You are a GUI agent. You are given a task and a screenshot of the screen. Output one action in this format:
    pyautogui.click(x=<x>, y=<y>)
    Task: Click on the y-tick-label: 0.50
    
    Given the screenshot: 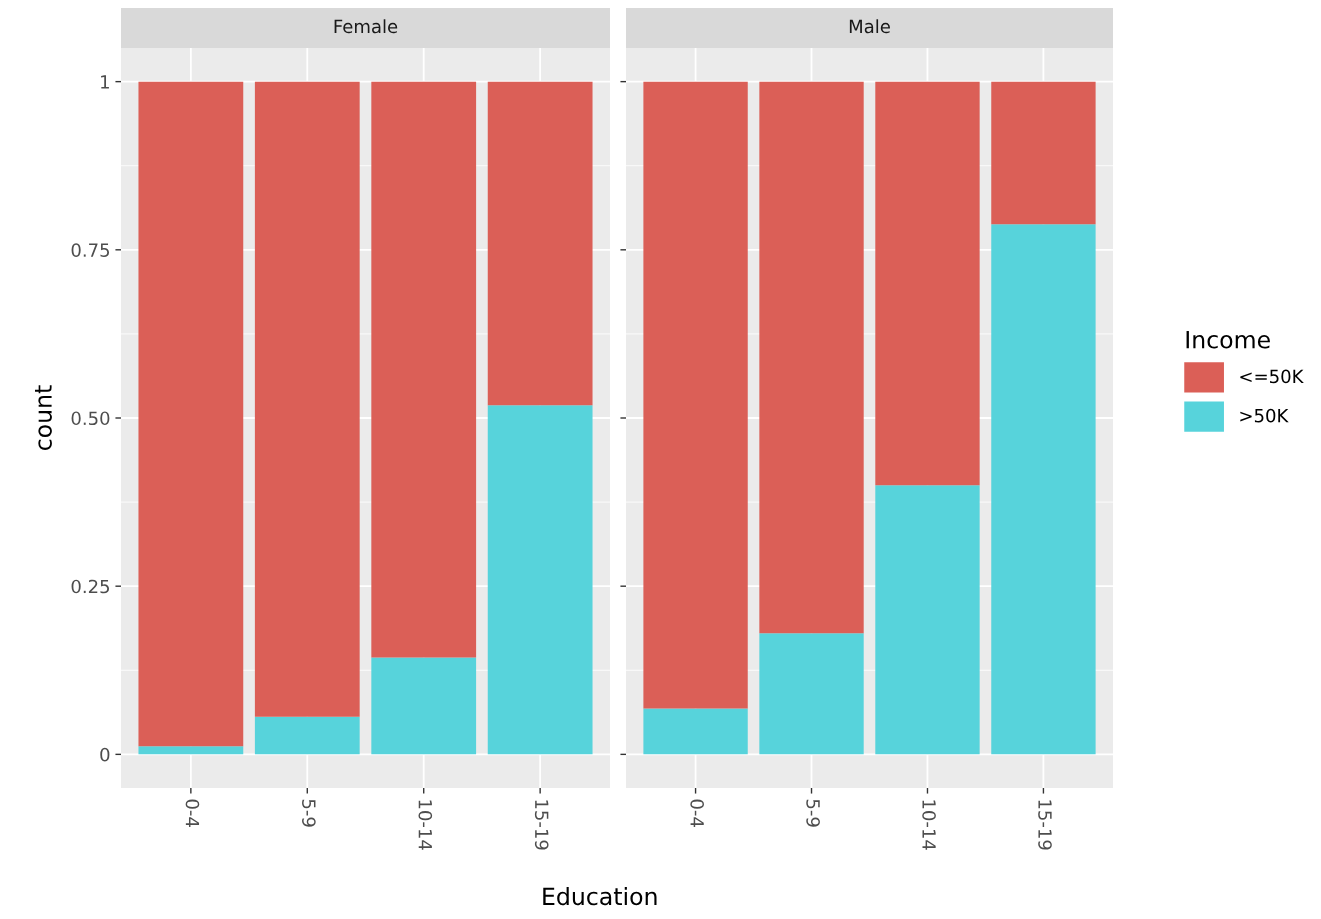 What is the action you would take?
    pyautogui.click(x=90, y=418)
    